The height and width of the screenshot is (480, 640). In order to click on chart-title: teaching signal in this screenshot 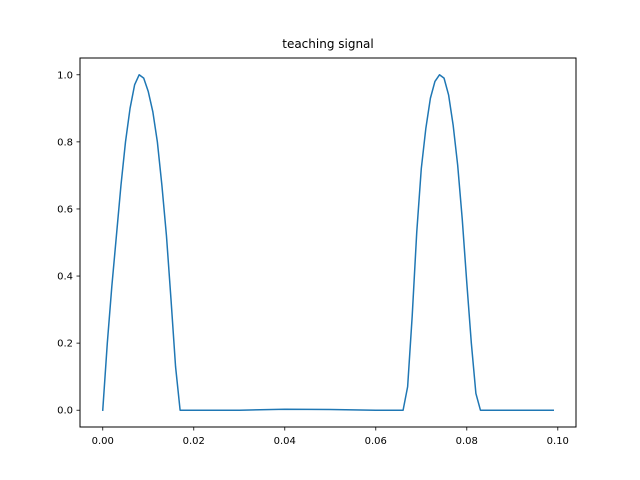, I will do `click(328, 44)`.